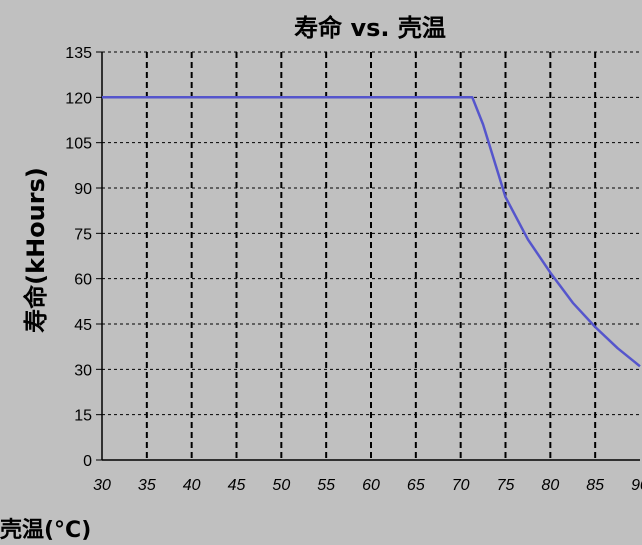 Image resolution: width=642 pixels, height=545 pixels. What do you see at coordinates (83, 416) in the screenshot?
I see `y-tick-label: 15` at bounding box center [83, 416].